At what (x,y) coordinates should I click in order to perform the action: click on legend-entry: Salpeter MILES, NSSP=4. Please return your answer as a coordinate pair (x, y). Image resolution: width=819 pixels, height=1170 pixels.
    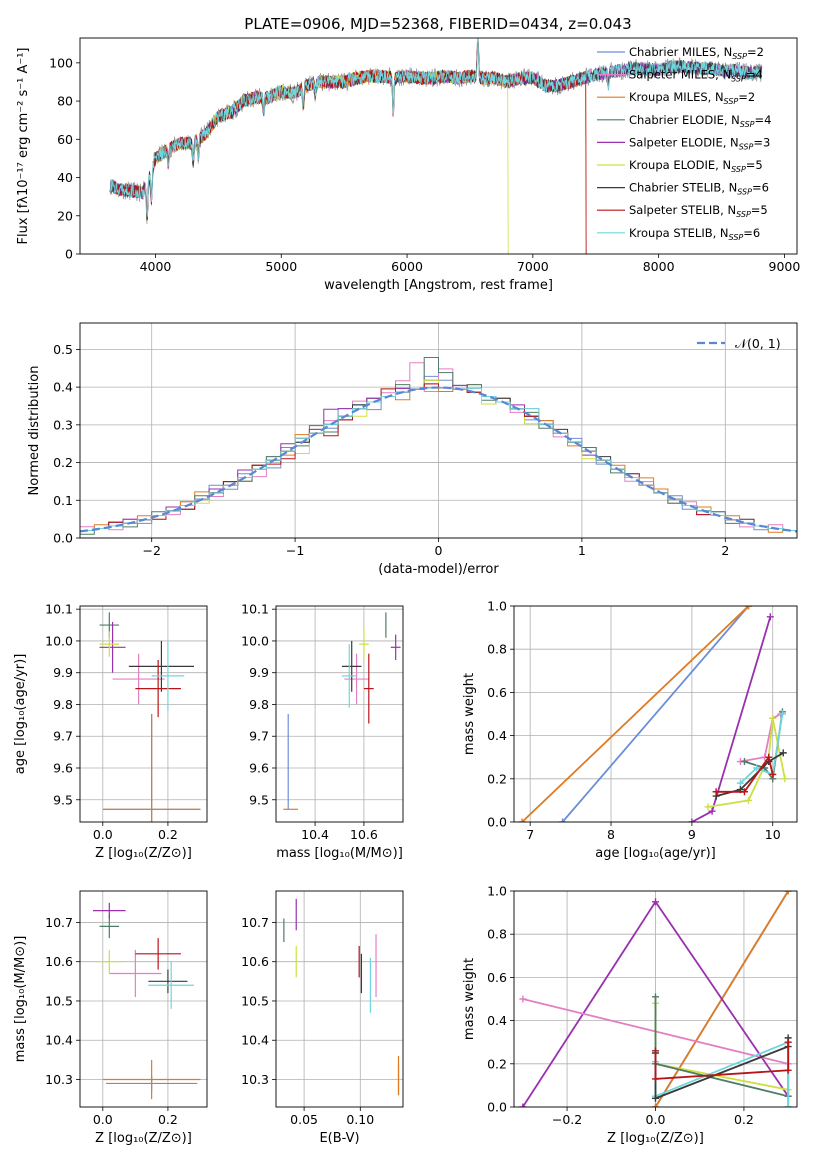
    Looking at the image, I should click on (696, 76).